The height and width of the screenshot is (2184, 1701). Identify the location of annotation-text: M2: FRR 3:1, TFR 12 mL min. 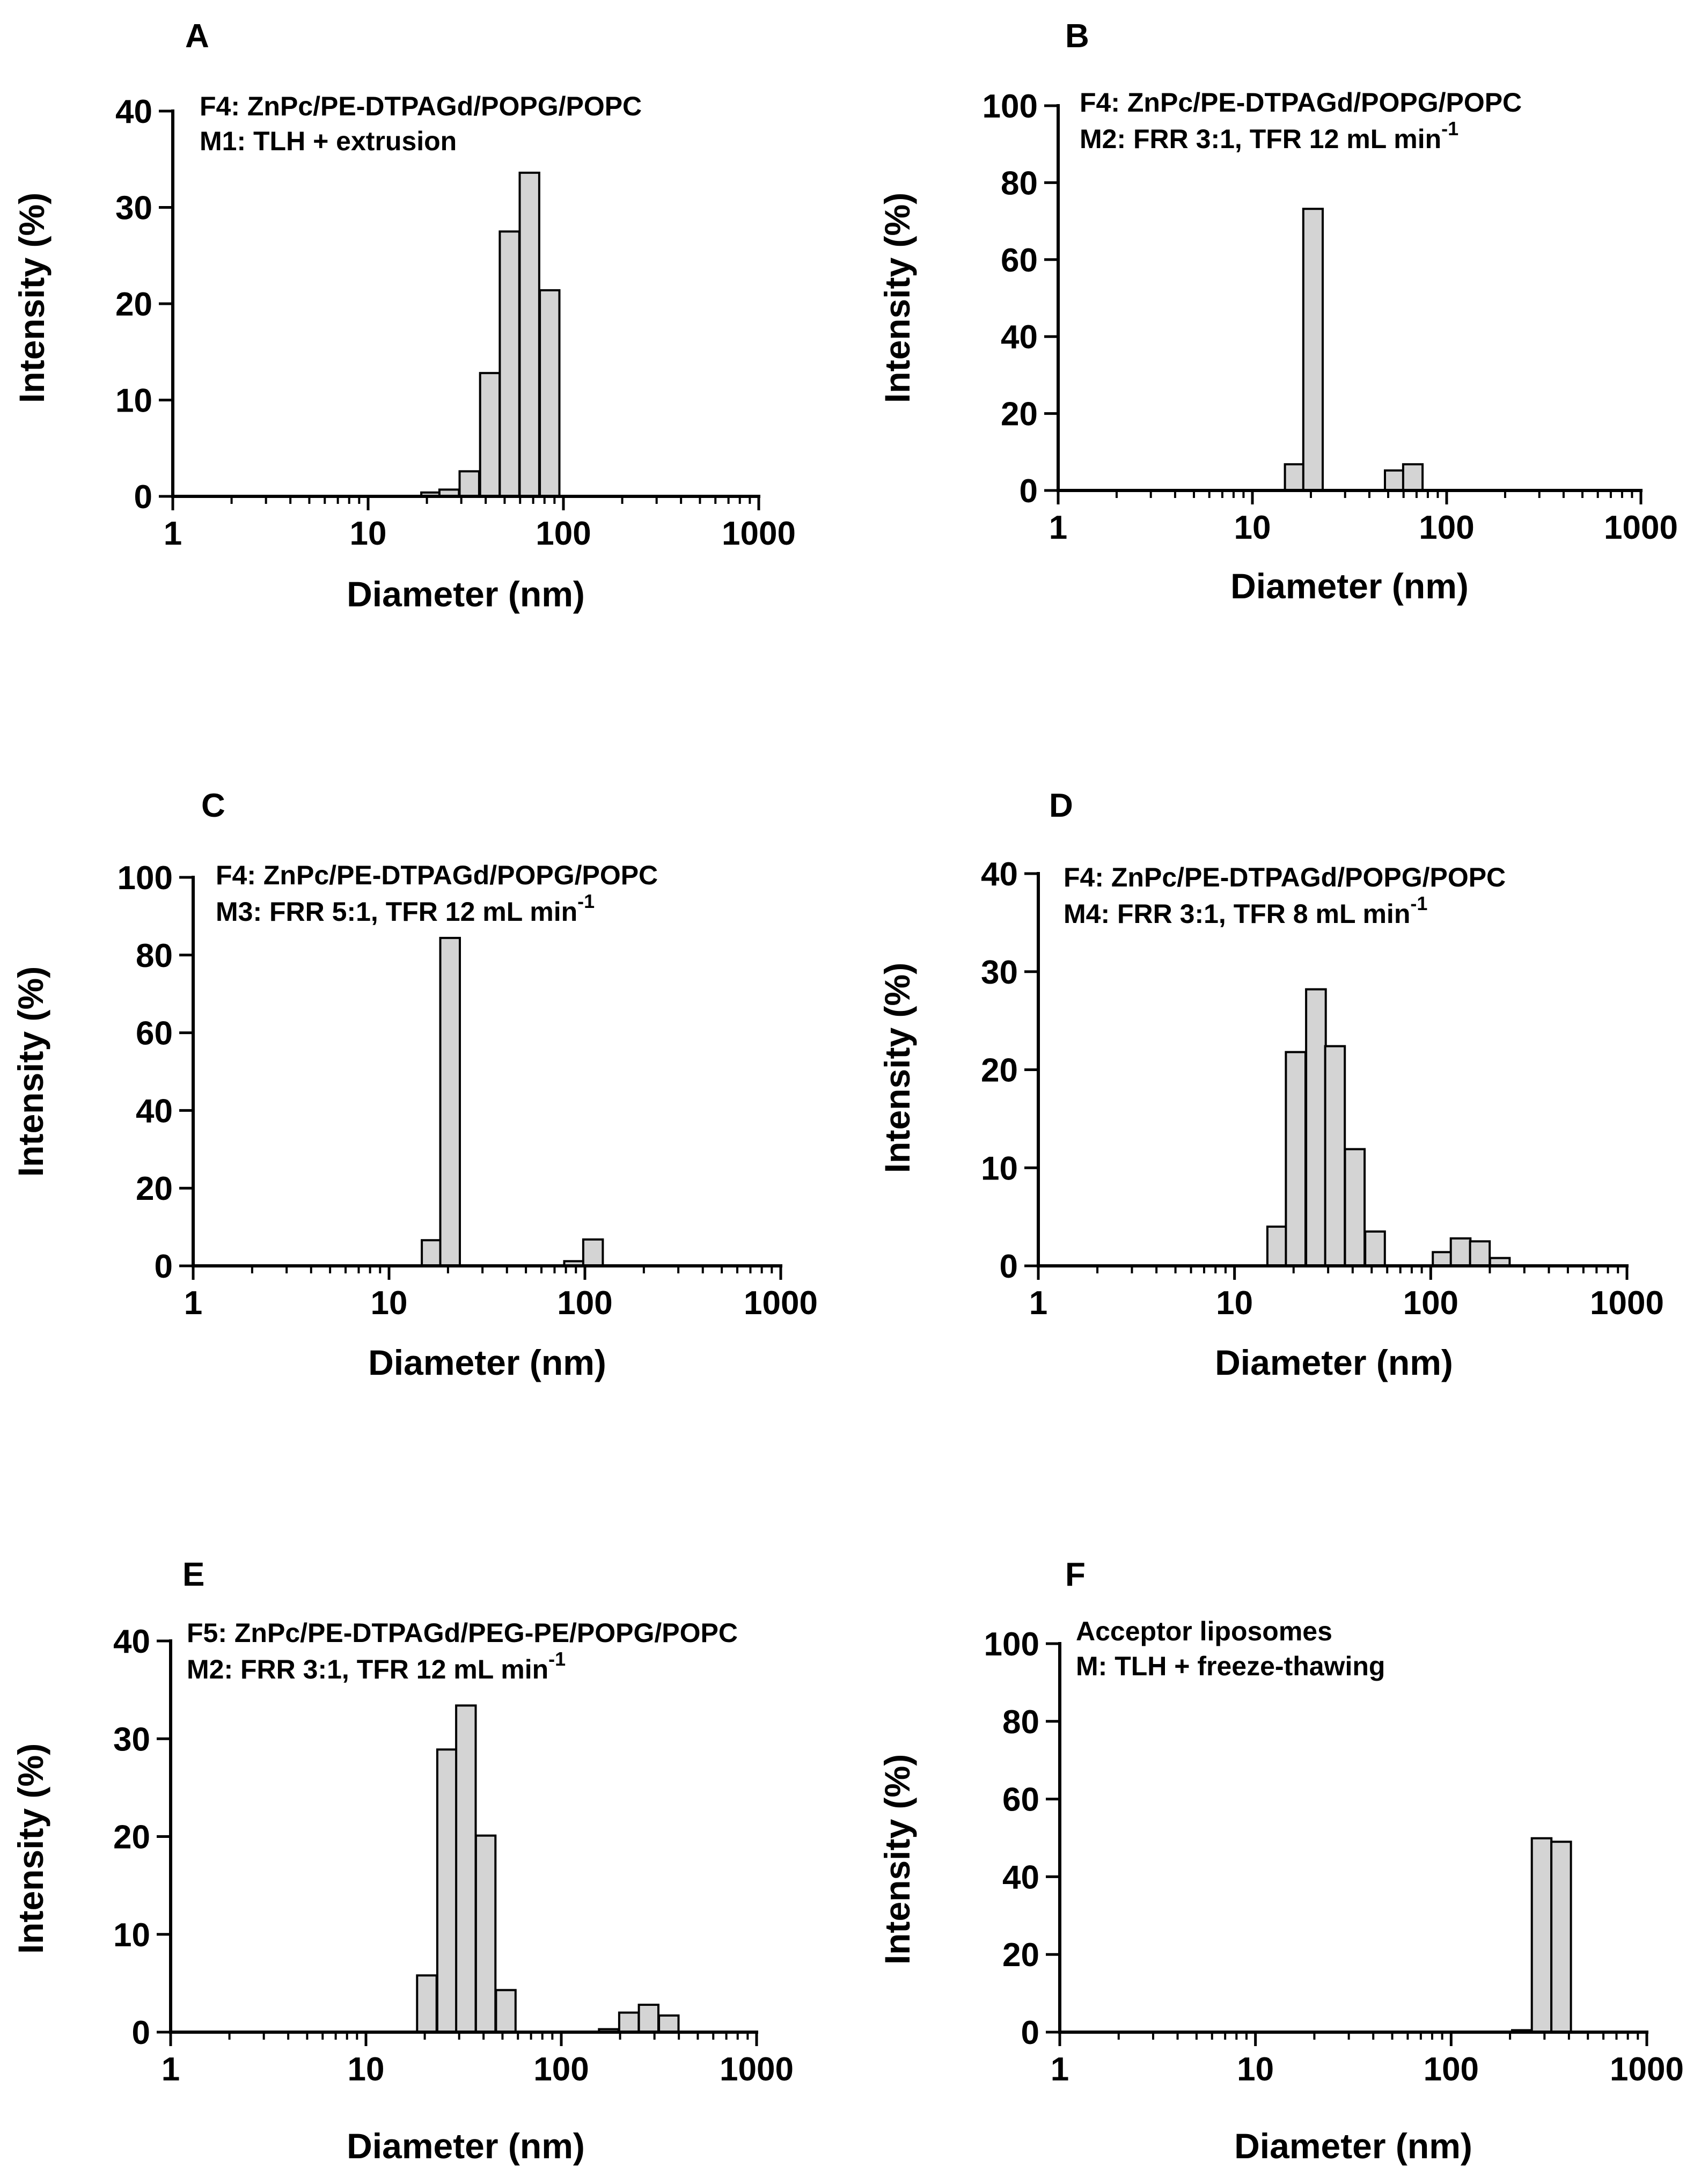
(367, 1669).